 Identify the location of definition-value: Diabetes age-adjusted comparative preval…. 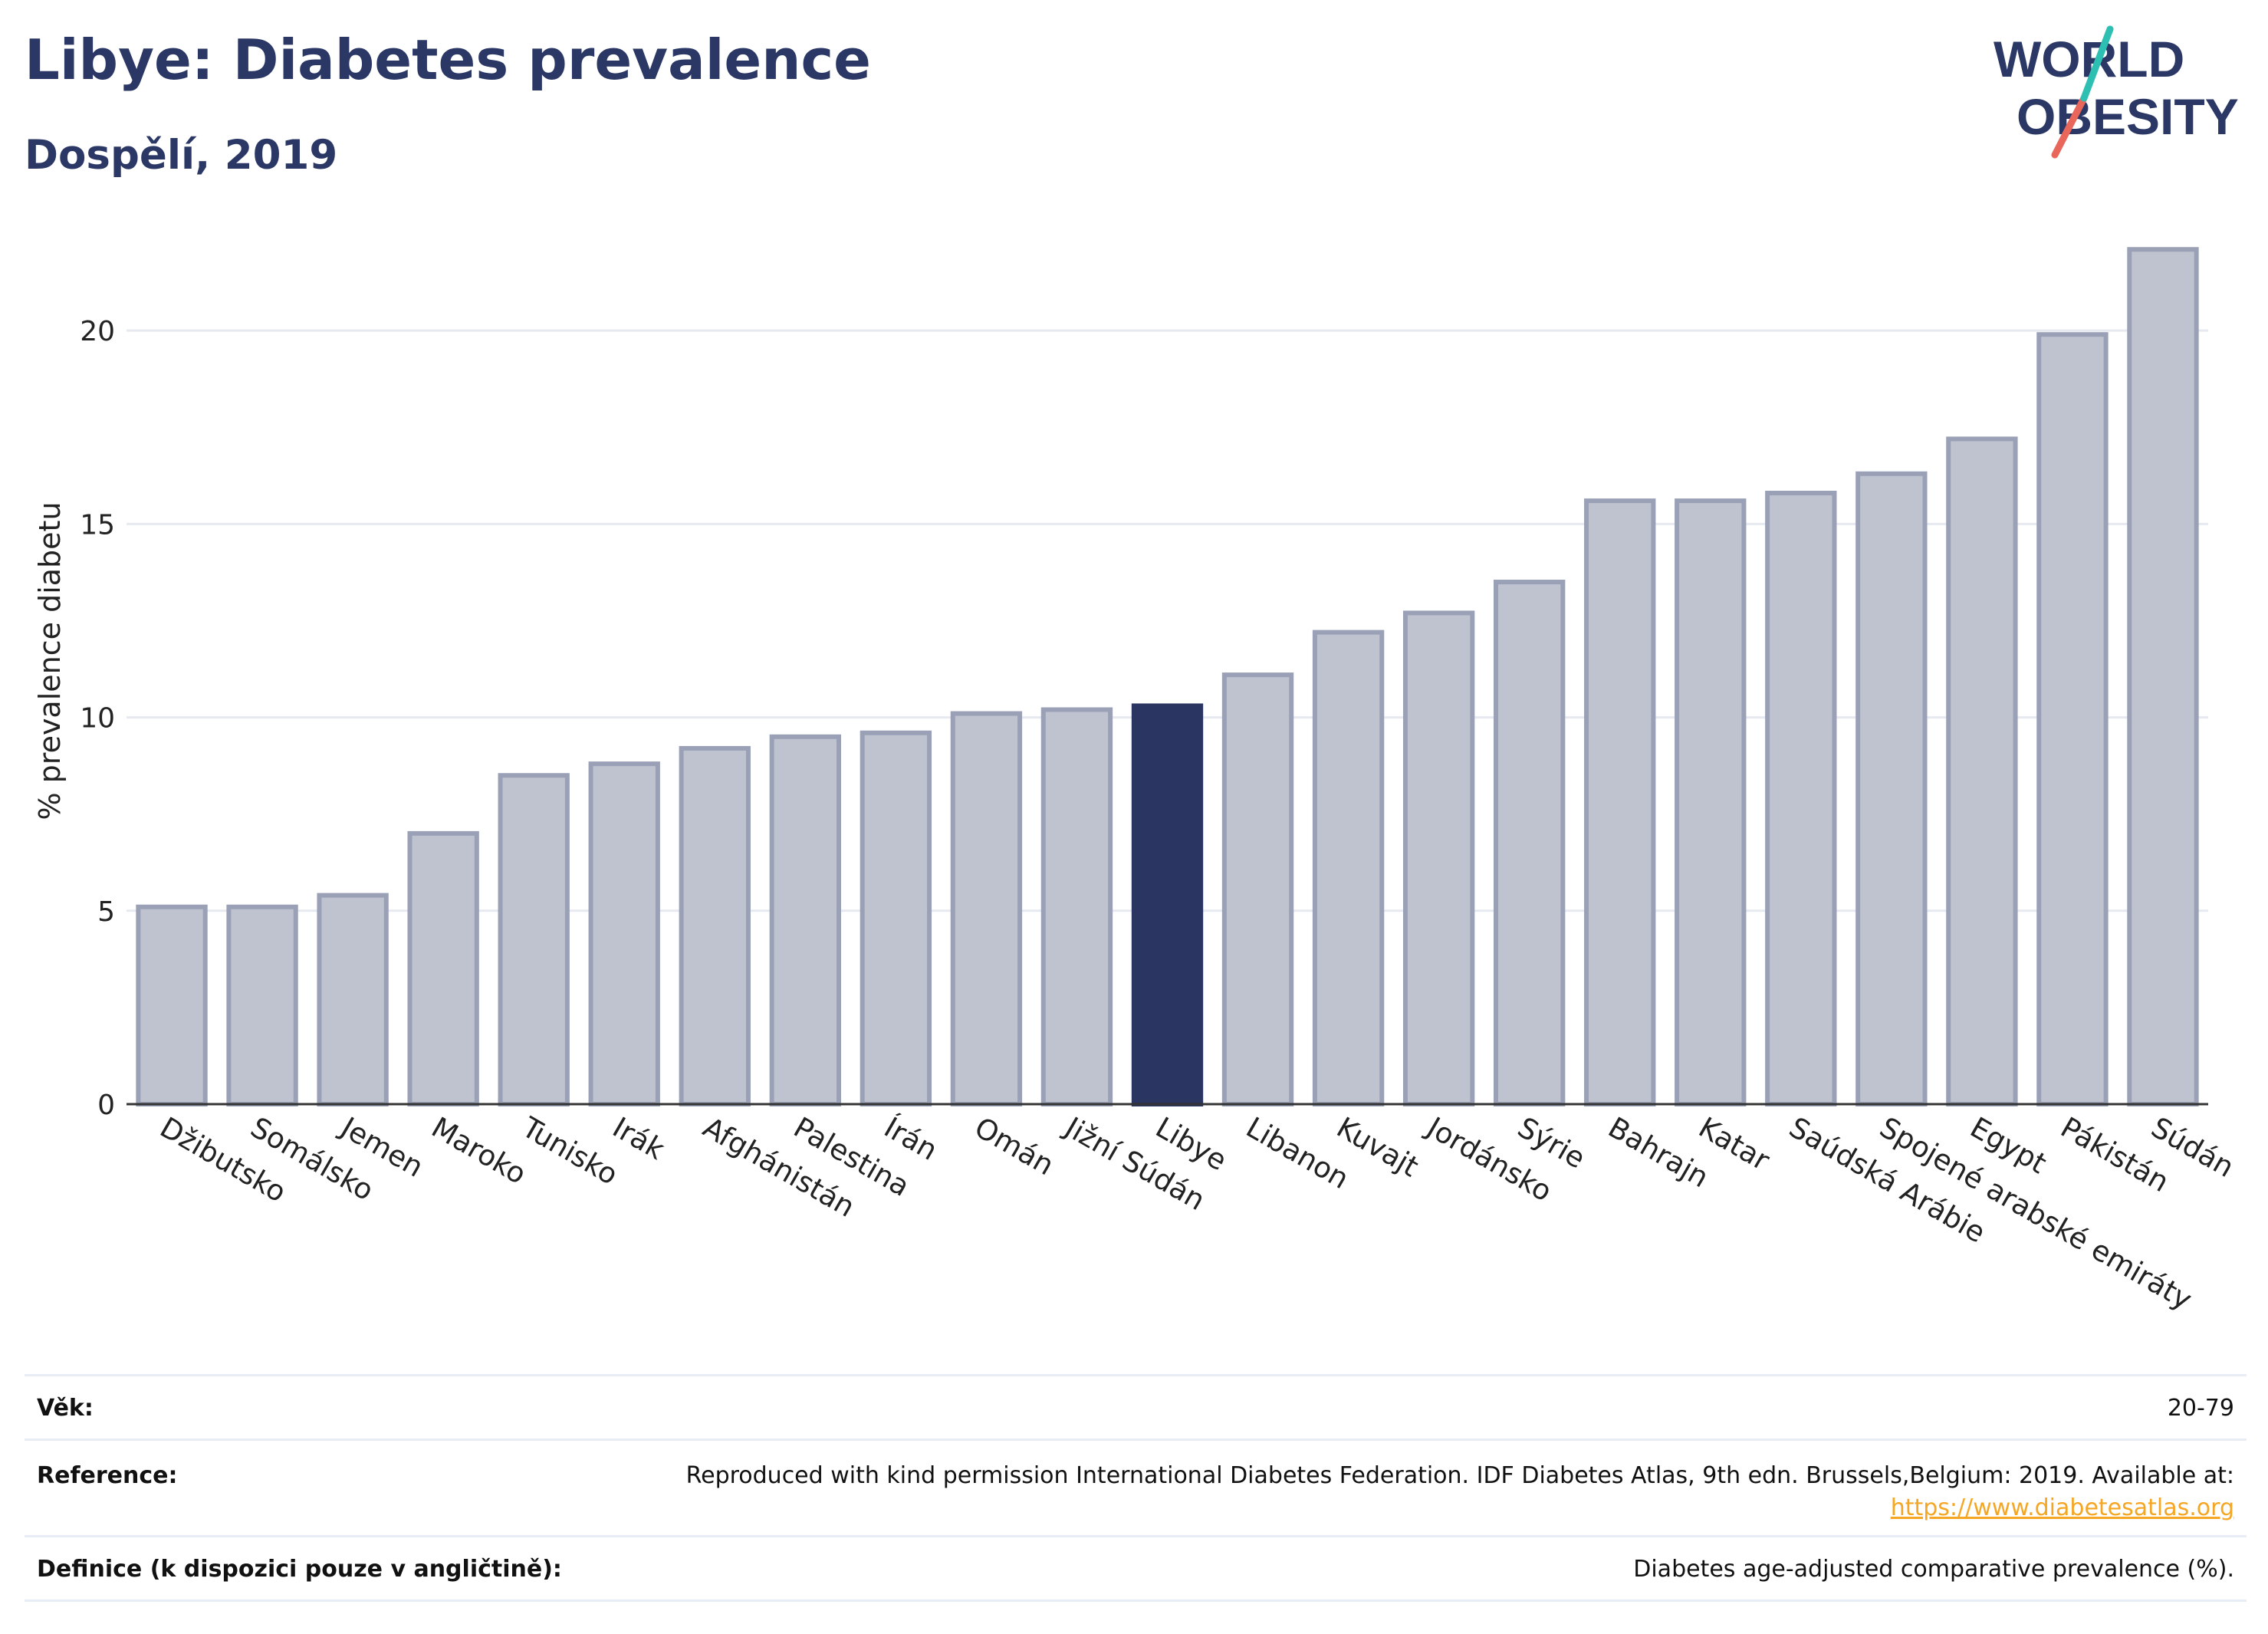
(1933, 1570).